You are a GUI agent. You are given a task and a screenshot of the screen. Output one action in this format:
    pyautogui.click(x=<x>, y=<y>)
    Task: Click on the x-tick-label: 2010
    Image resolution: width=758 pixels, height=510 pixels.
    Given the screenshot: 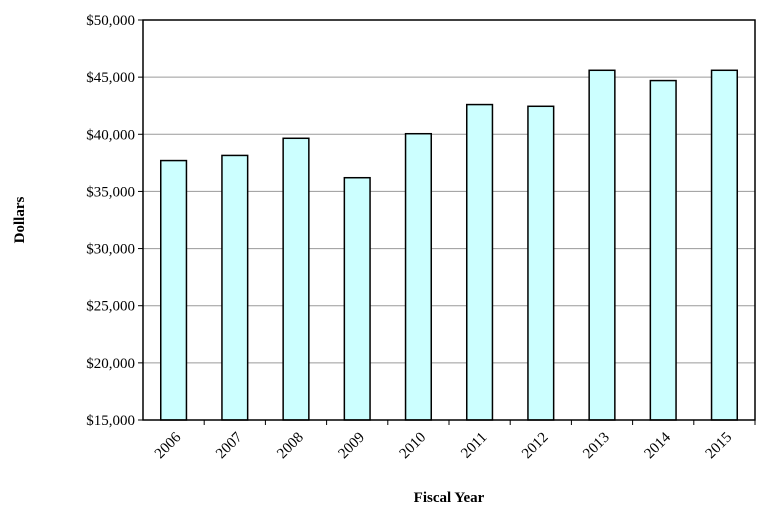 What is the action you would take?
    pyautogui.click(x=413, y=446)
    